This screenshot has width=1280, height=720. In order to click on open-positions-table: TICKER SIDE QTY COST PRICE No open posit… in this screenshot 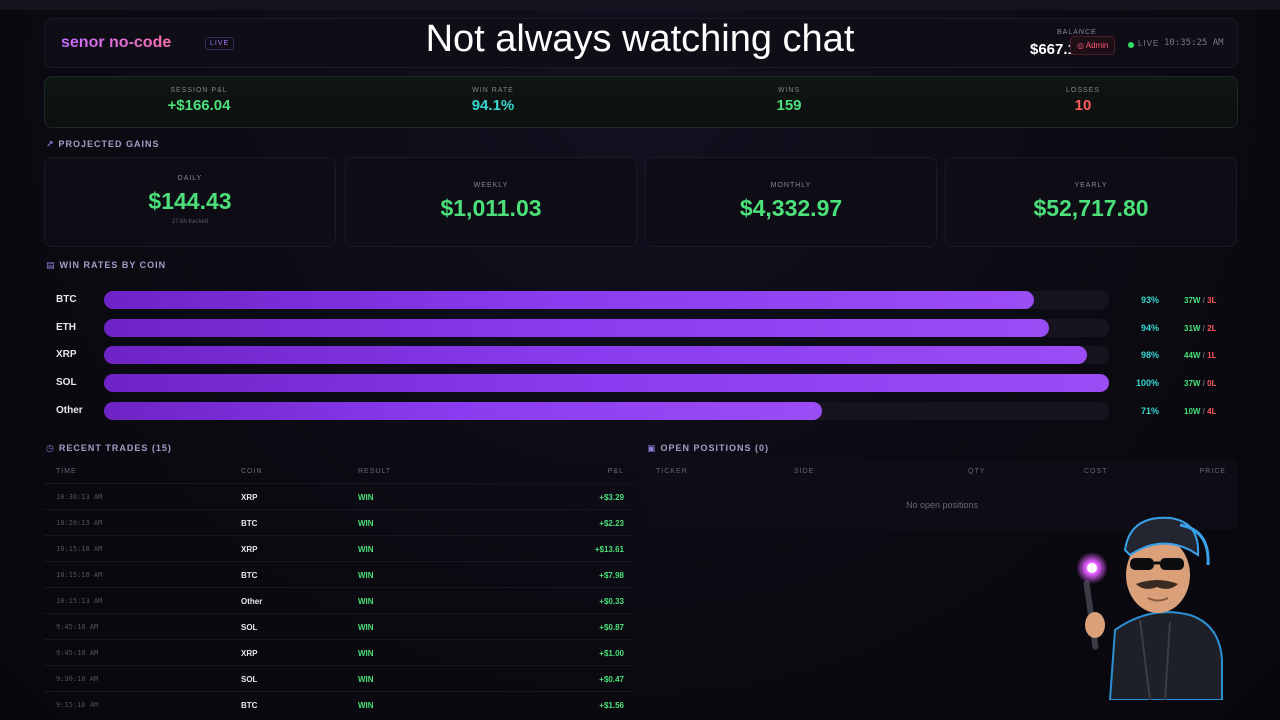, I will do `click(942, 495)`.